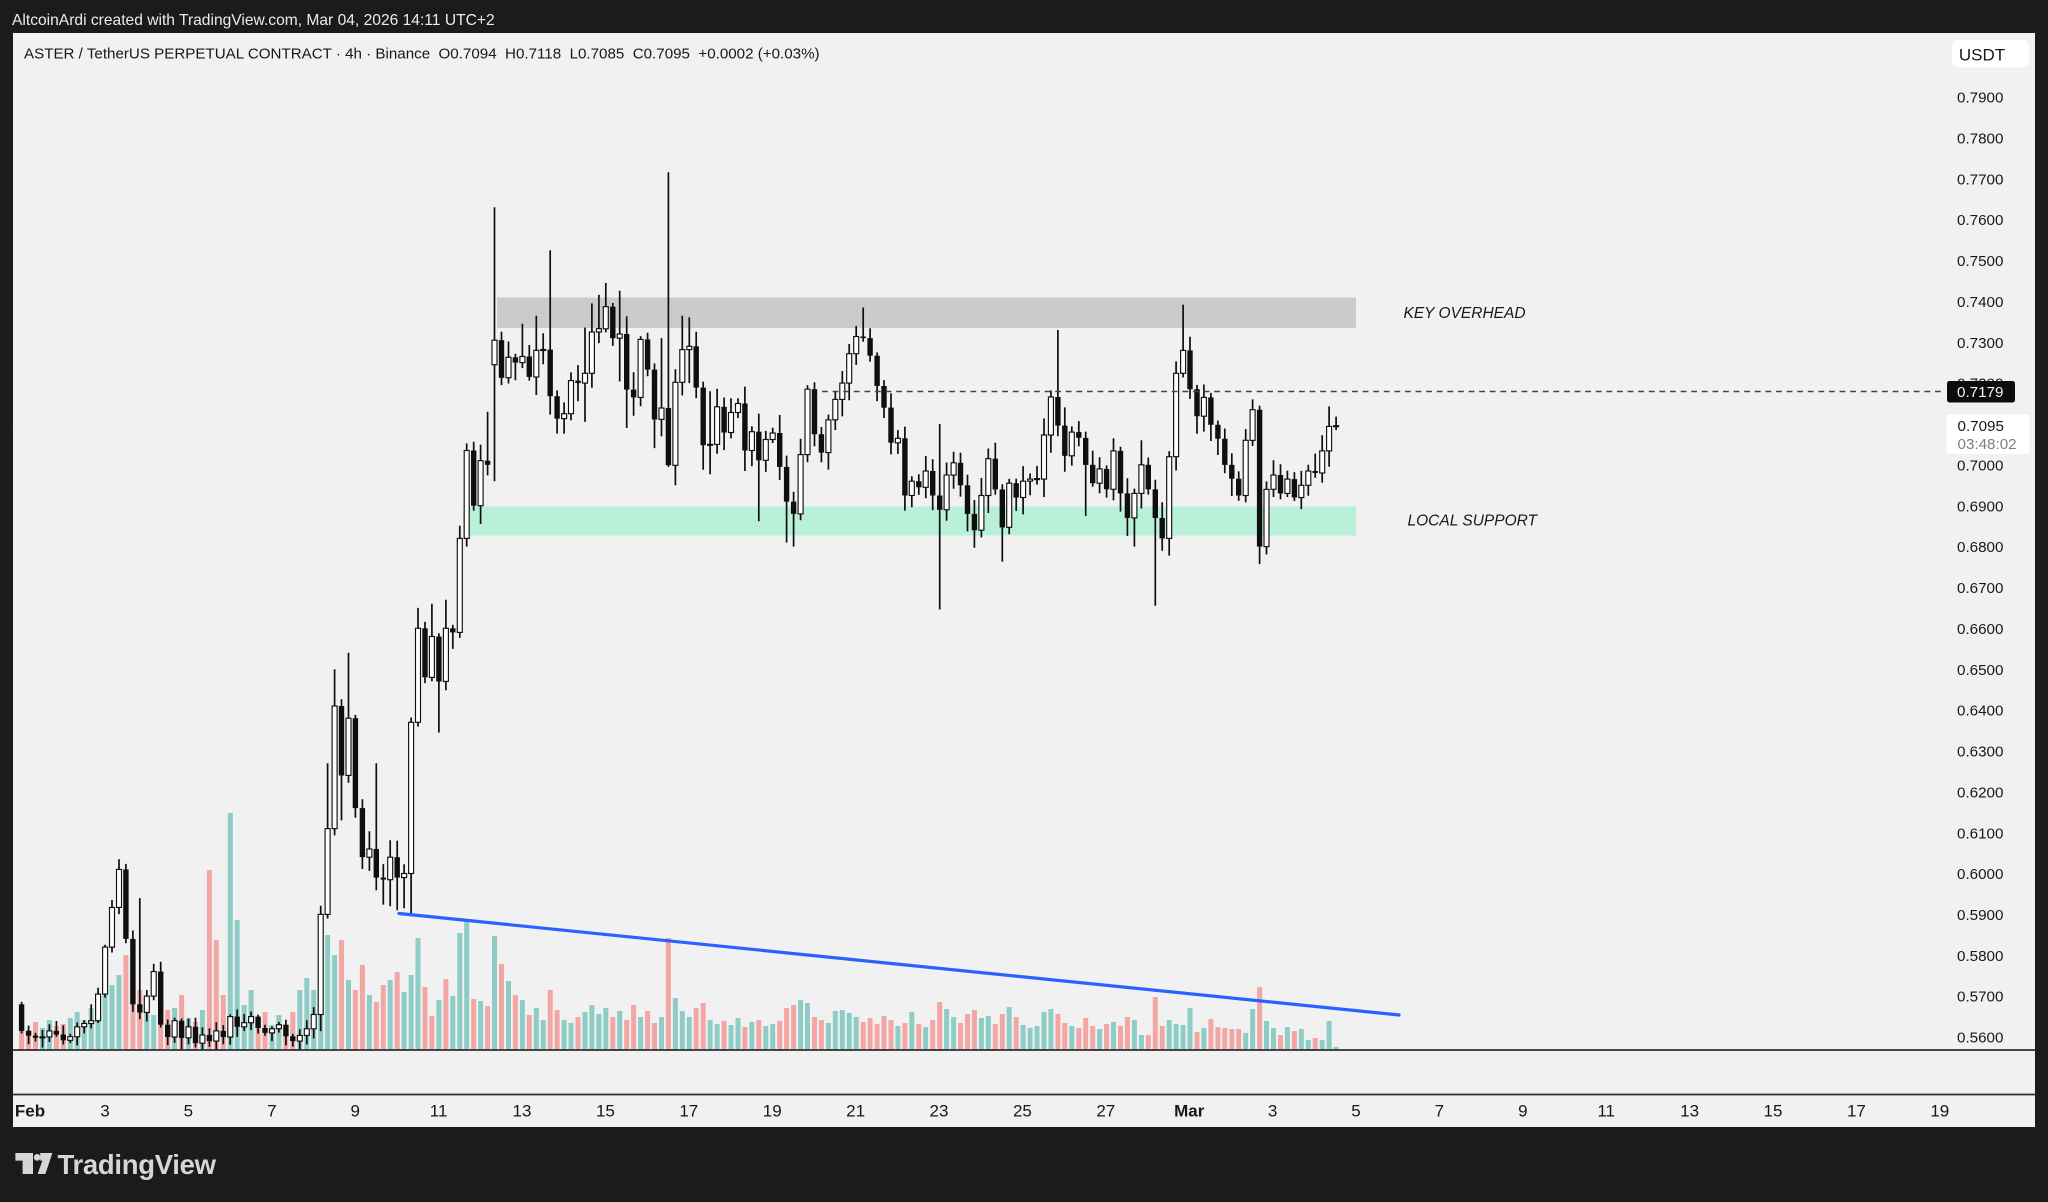  What do you see at coordinates (939, 1111) in the screenshot?
I see `svg-text: 23` at bounding box center [939, 1111].